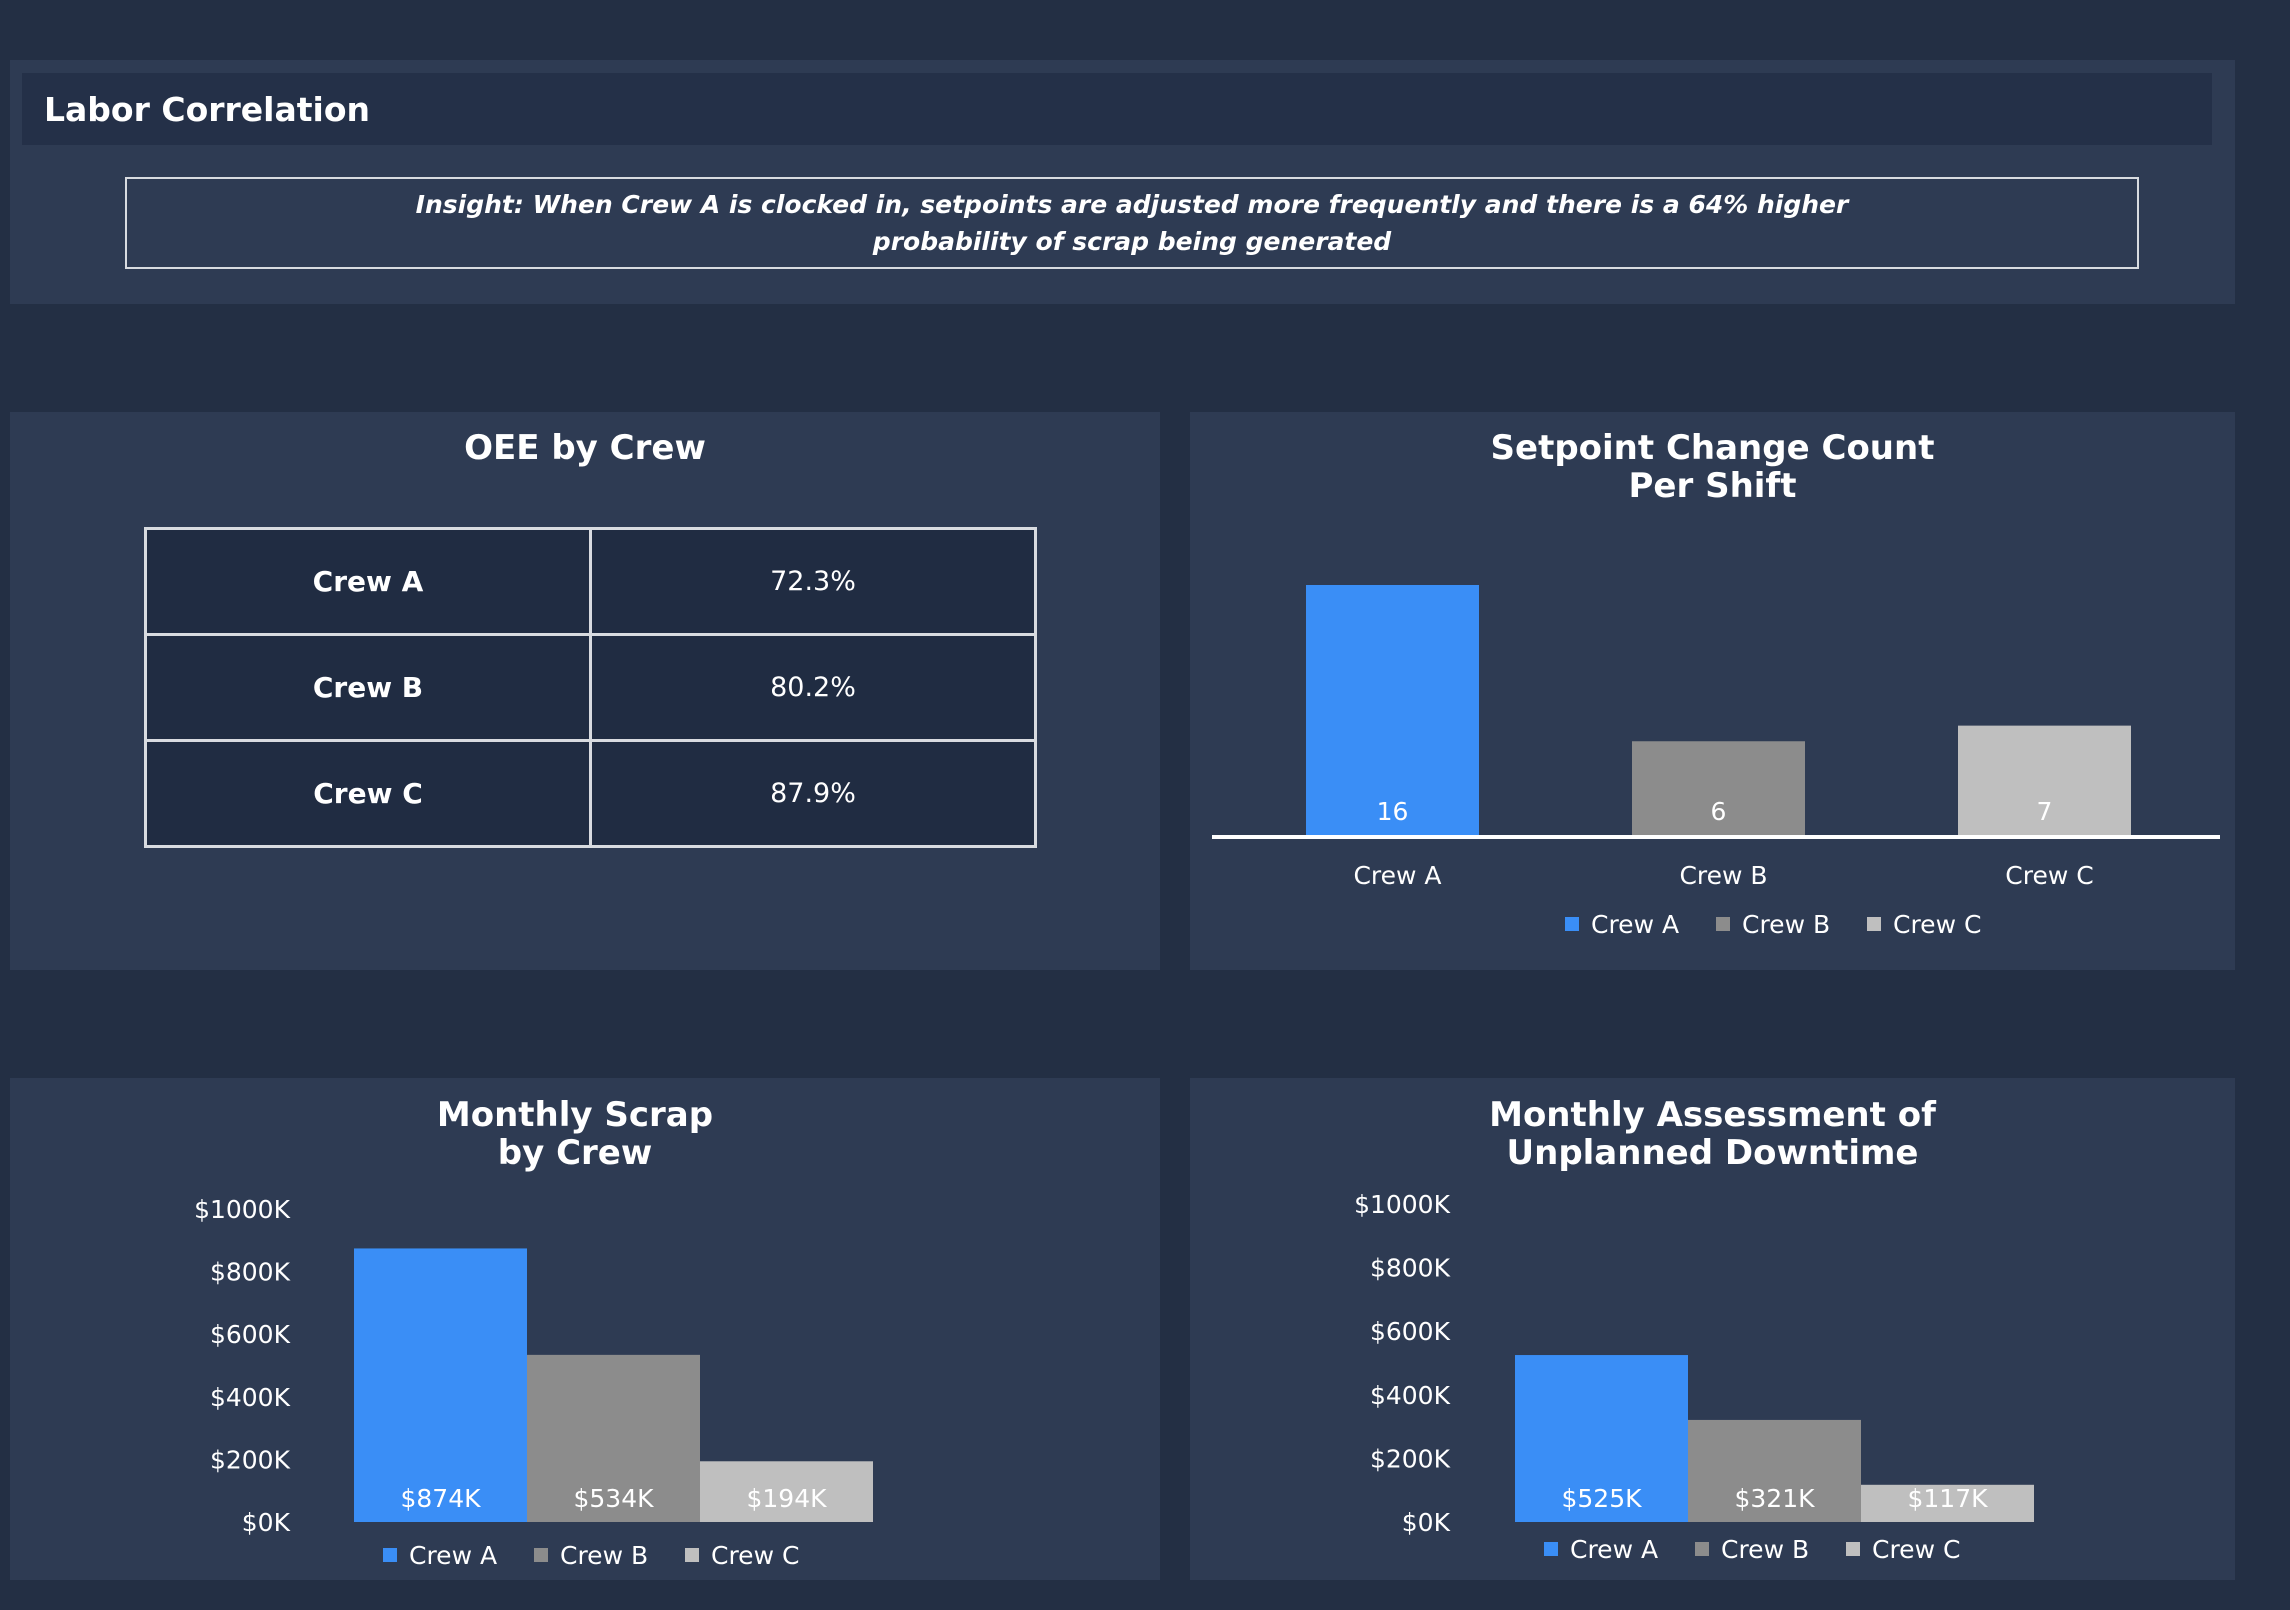  Describe the element at coordinates (1723, 875) in the screenshot. I see `x-tick-label: Crew B` at that location.